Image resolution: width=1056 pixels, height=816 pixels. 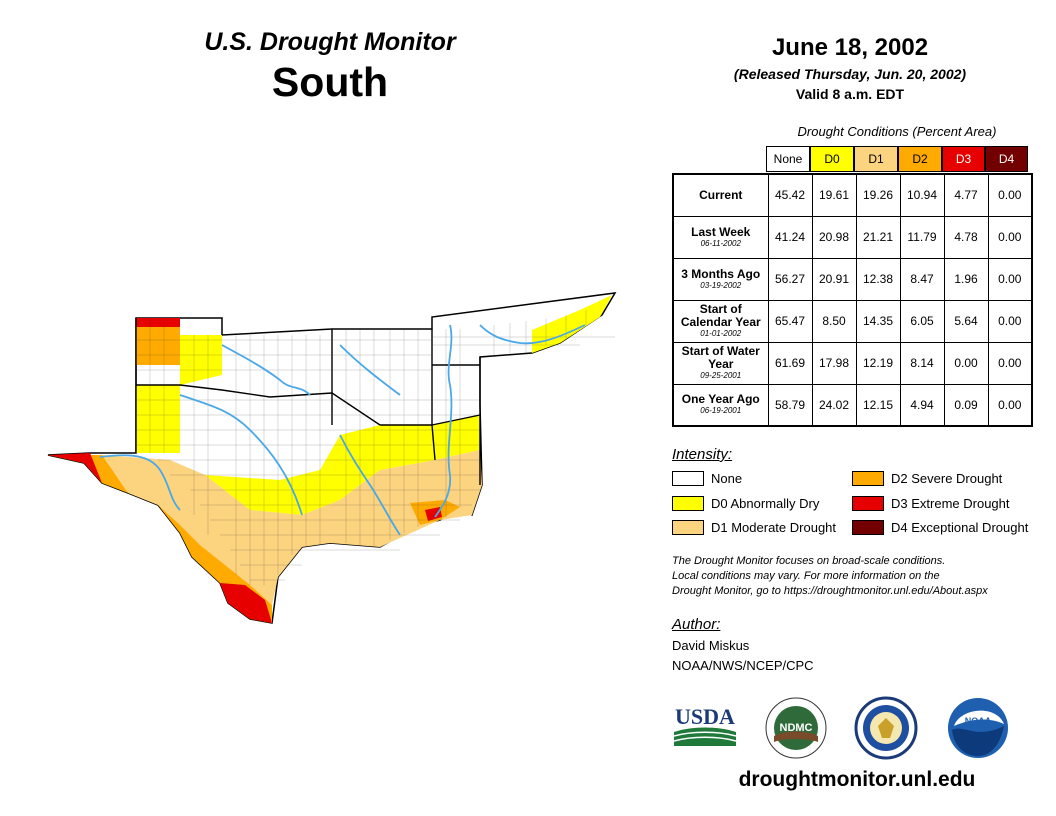 What do you see at coordinates (922, 237) in the screenshot?
I see `table-cell: 11.79` at bounding box center [922, 237].